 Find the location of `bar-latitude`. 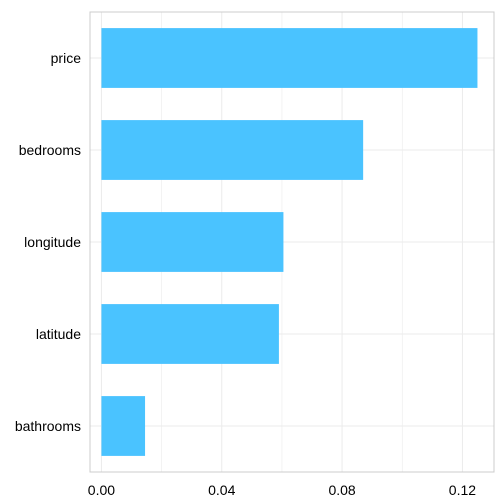

bar-latitude is located at coordinates (190, 334).